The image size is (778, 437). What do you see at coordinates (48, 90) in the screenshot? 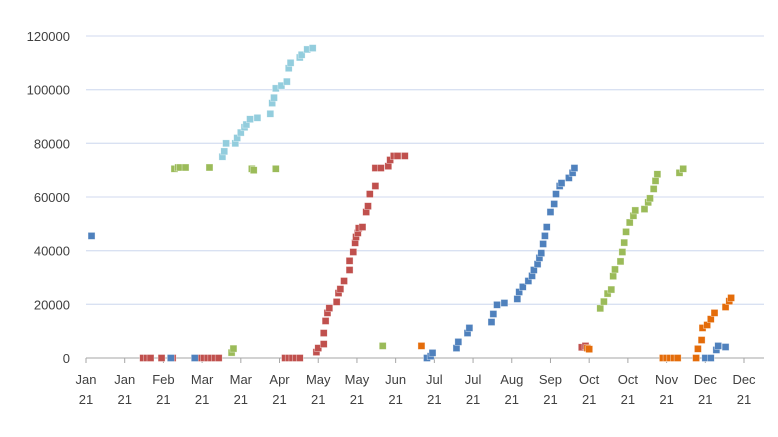
I see `y-tick-label: 100000` at bounding box center [48, 90].